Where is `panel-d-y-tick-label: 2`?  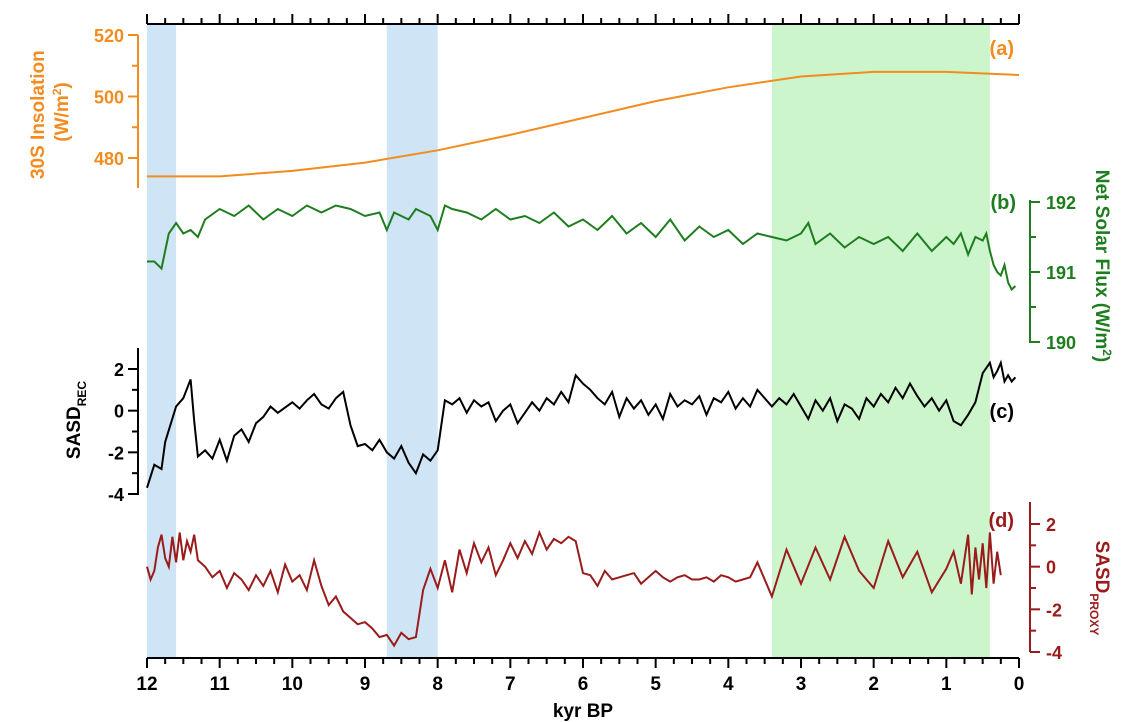
panel-d-y-tick-label: 2 is located at coordinates (1051, 525).